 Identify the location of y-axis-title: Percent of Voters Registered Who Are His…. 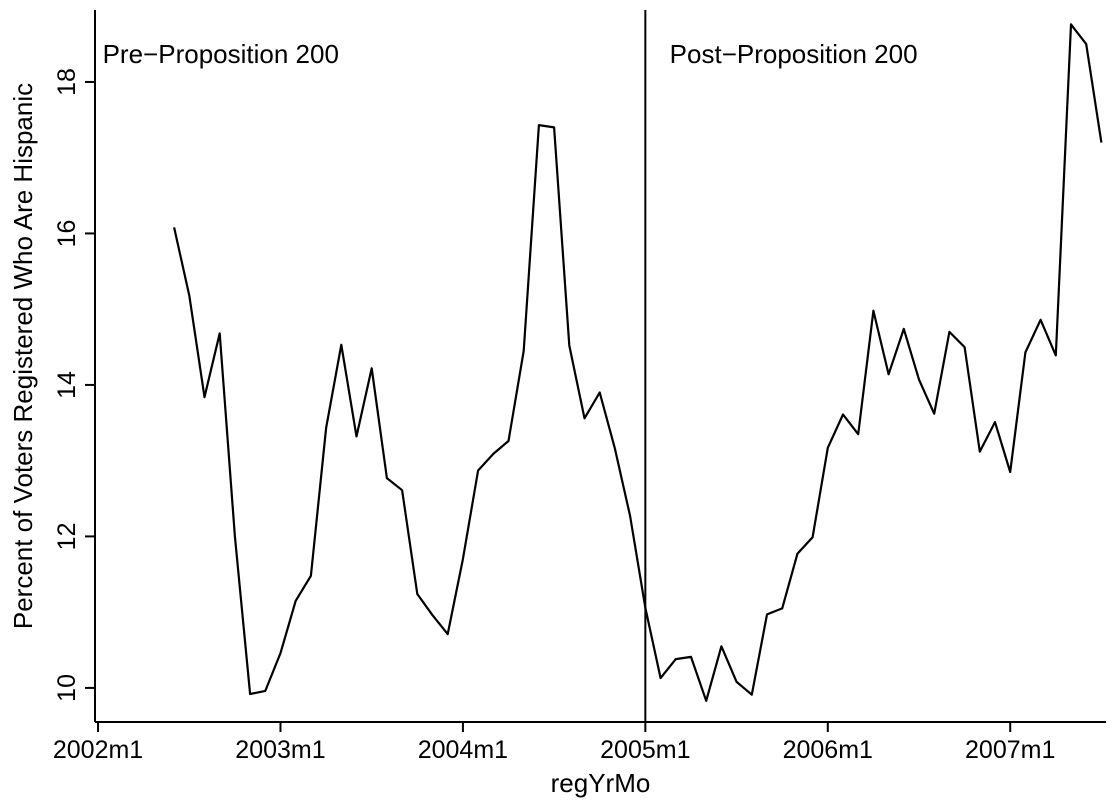
(23, 356).